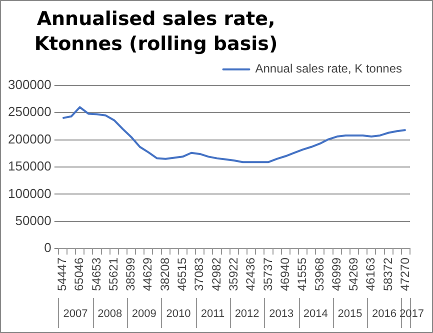 The image size is (433, 333). What do you see at coordinates (302, 274) in the screenshot?
I see `x-tick-label: 41555` at bounding box center [302, 274].